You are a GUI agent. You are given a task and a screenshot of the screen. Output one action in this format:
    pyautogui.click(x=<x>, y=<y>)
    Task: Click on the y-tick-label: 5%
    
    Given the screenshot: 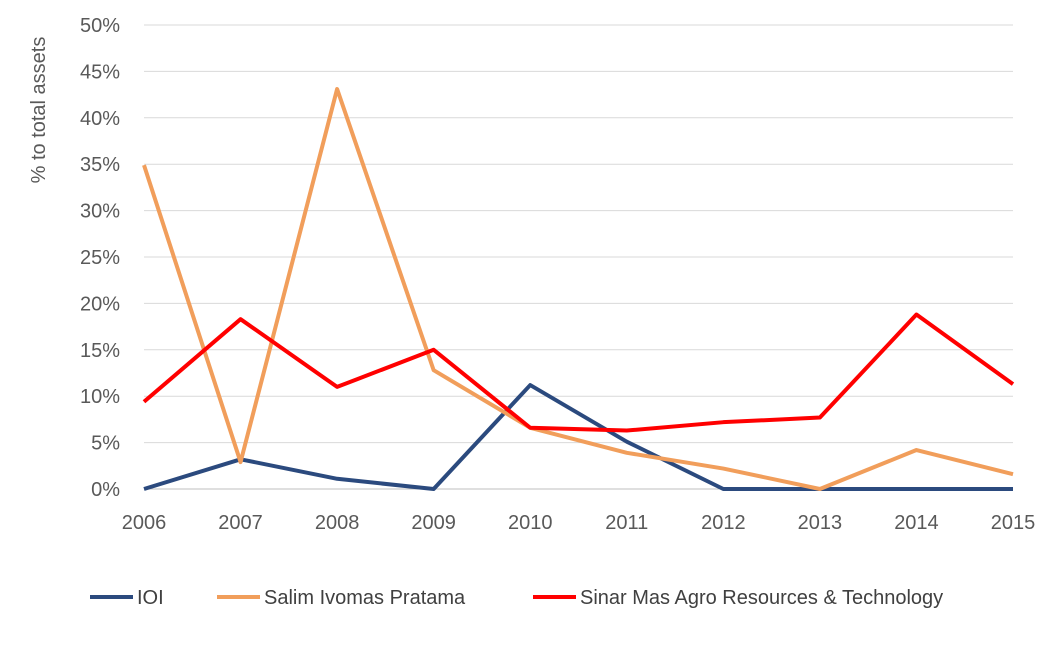 What is the action you would take?
    pyautogui.click(x=105, y=444)
    